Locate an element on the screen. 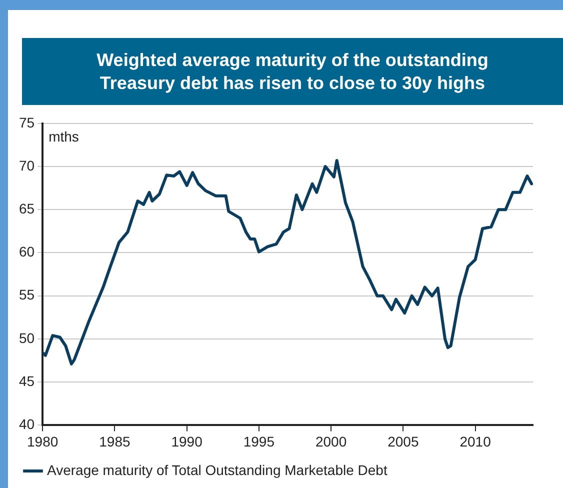  chart-title: Weighted average maturity of the outstanding Treasury debt has risen to close to 30y highs is located at coordinates (292, 71).